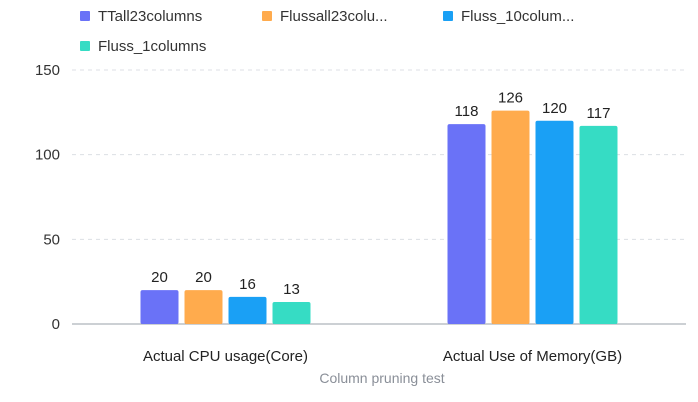  What do you see at coordinates (152, 46) in the screenshot?
I see `legend-label: Fluss_1columns` at bounding box center [152, 46].